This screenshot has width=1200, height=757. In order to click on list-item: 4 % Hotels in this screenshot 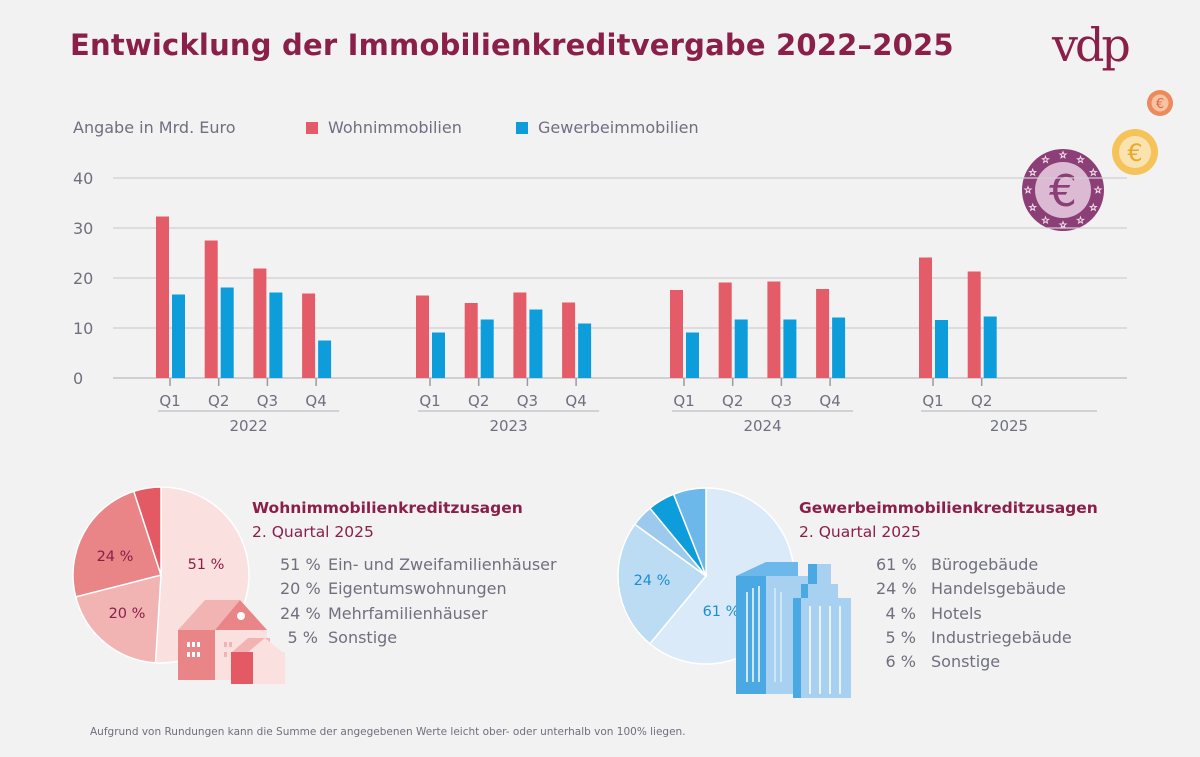, I will do `click(974, 614)`.